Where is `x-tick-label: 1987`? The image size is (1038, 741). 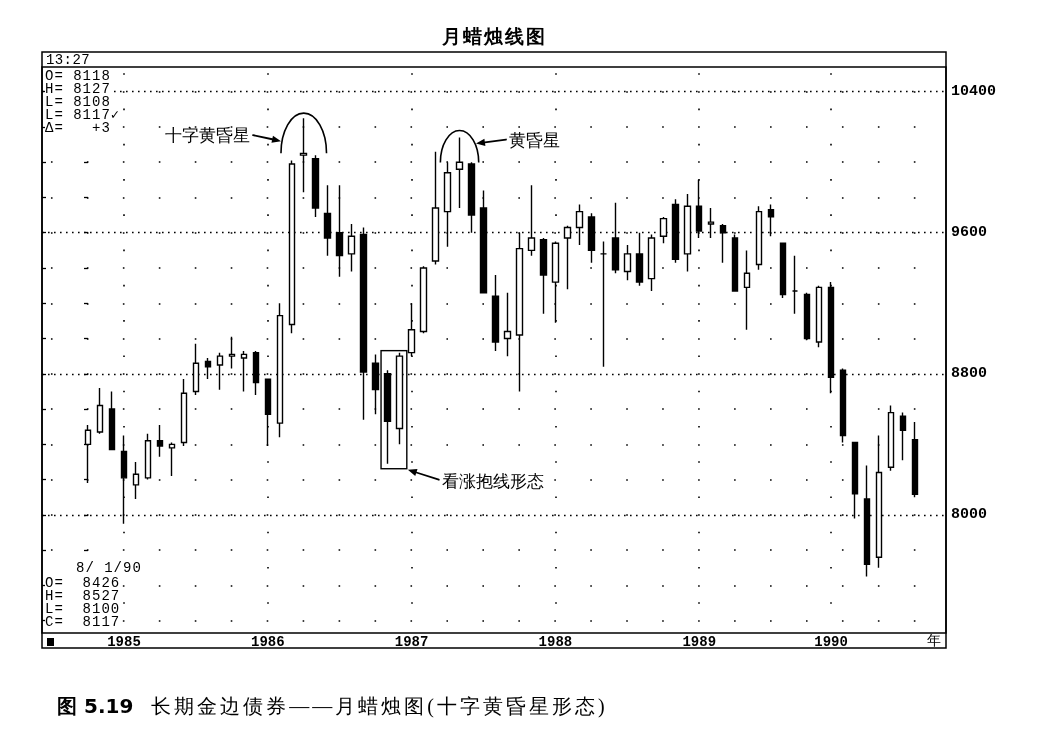 x-tick-label: 1987 is located at coordinates (411, 642).